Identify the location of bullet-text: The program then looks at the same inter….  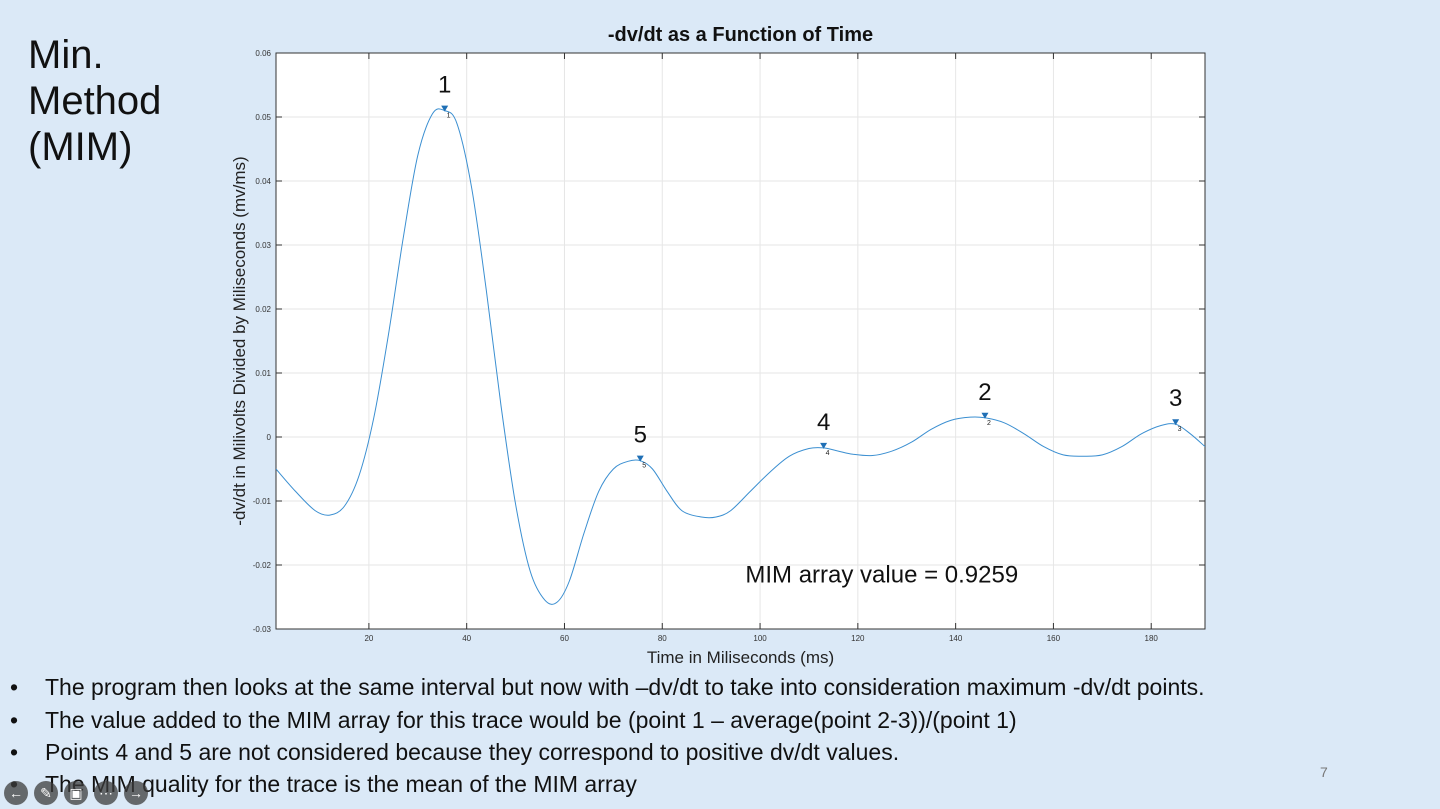
(625, 687).